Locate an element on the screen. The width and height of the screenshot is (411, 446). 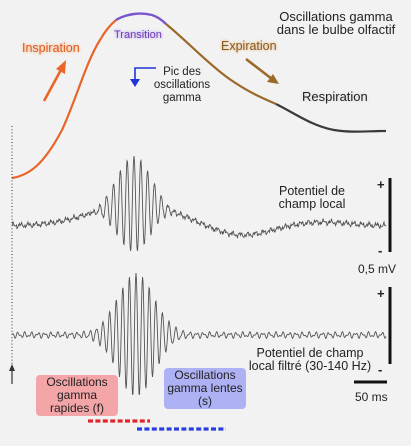
filtered-scale-minus: - is located at coordinates (380, 369).